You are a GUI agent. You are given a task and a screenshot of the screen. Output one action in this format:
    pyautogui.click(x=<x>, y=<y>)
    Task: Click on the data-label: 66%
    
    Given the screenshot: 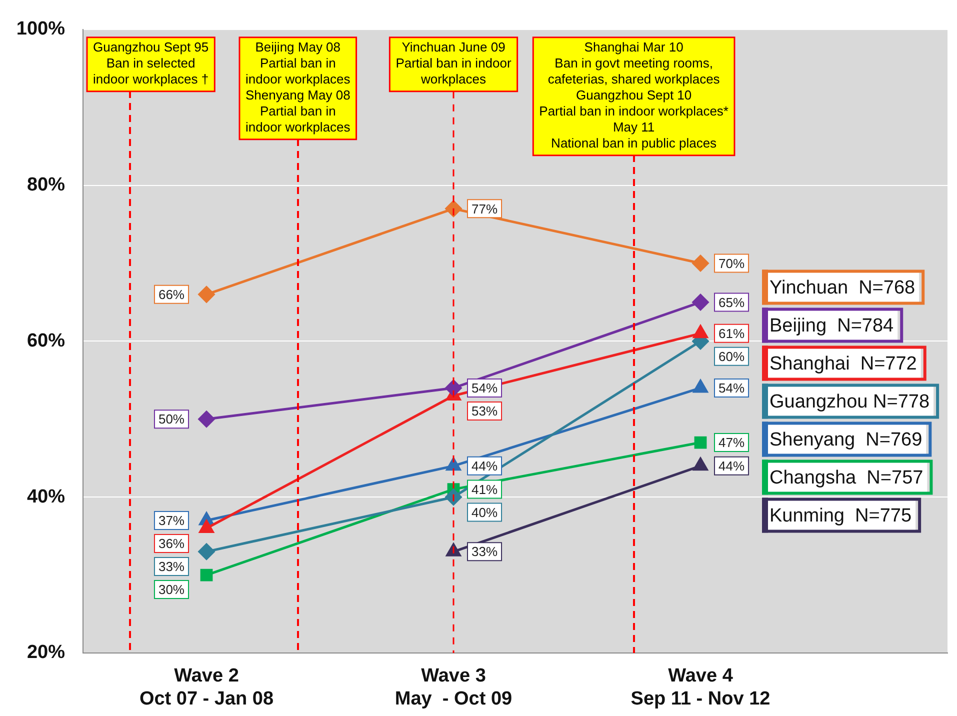 What is the action you would take?
    pyautogui.click(x=171, y=294)
    